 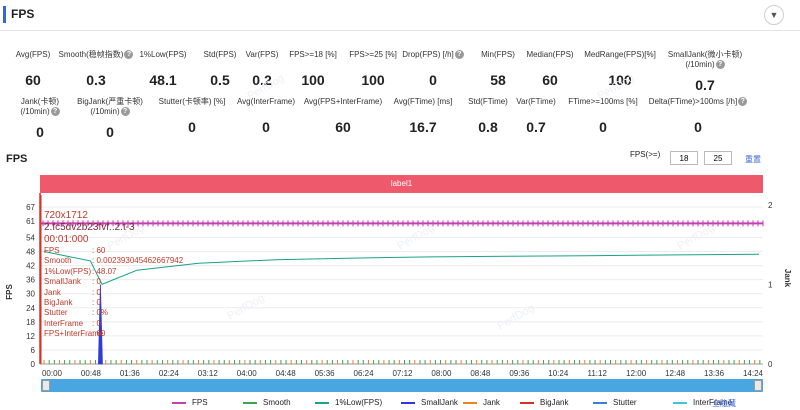 What do you see at coordinates (554, 402) in the screenshot?
I see `legend-label: BigJank` at bounding box center [554, 402].